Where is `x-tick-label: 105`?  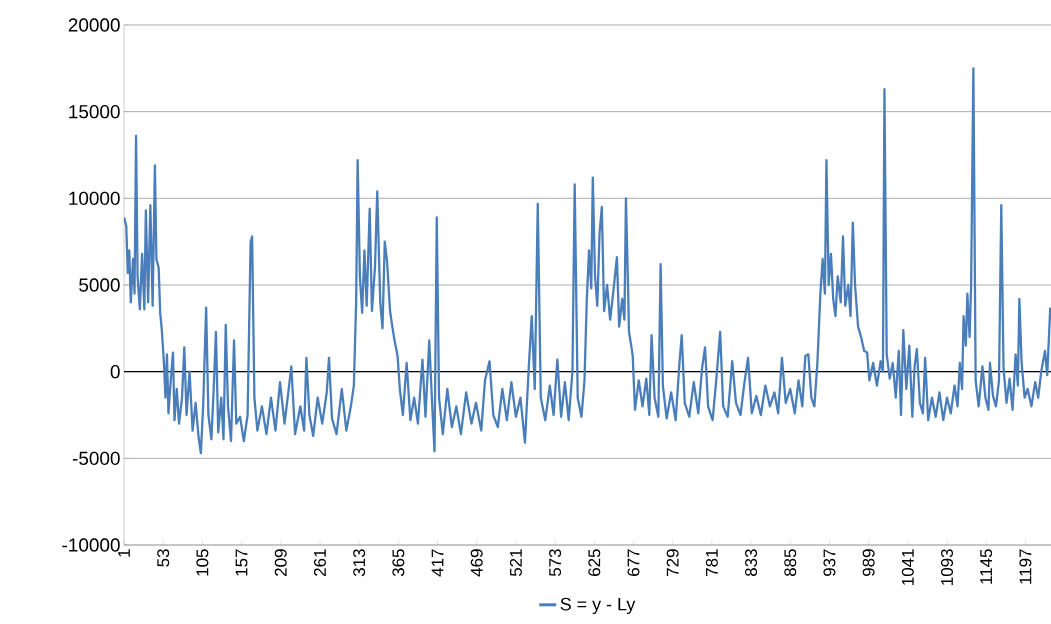
x-tick-label: 105 is located at coordinates (202, 562).